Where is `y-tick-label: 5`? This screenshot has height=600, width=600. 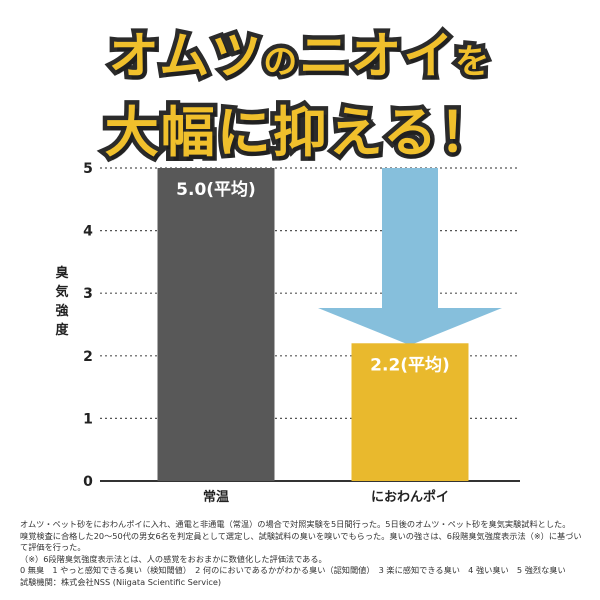 y-tick-label: 5 is located at coordinates (88, 169).